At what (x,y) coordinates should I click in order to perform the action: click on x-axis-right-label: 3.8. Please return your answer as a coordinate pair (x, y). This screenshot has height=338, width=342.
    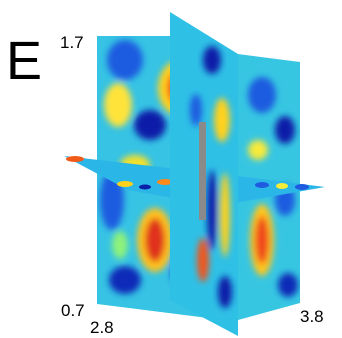
    Looking at the image, I should click on (312, 316).